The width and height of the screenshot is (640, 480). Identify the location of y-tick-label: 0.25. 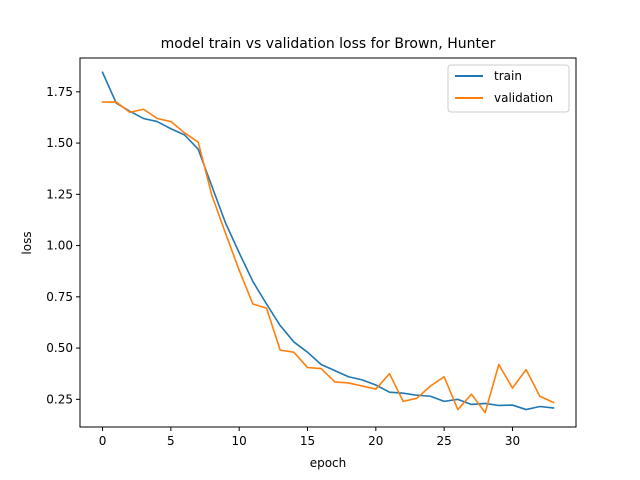
(59, 399).